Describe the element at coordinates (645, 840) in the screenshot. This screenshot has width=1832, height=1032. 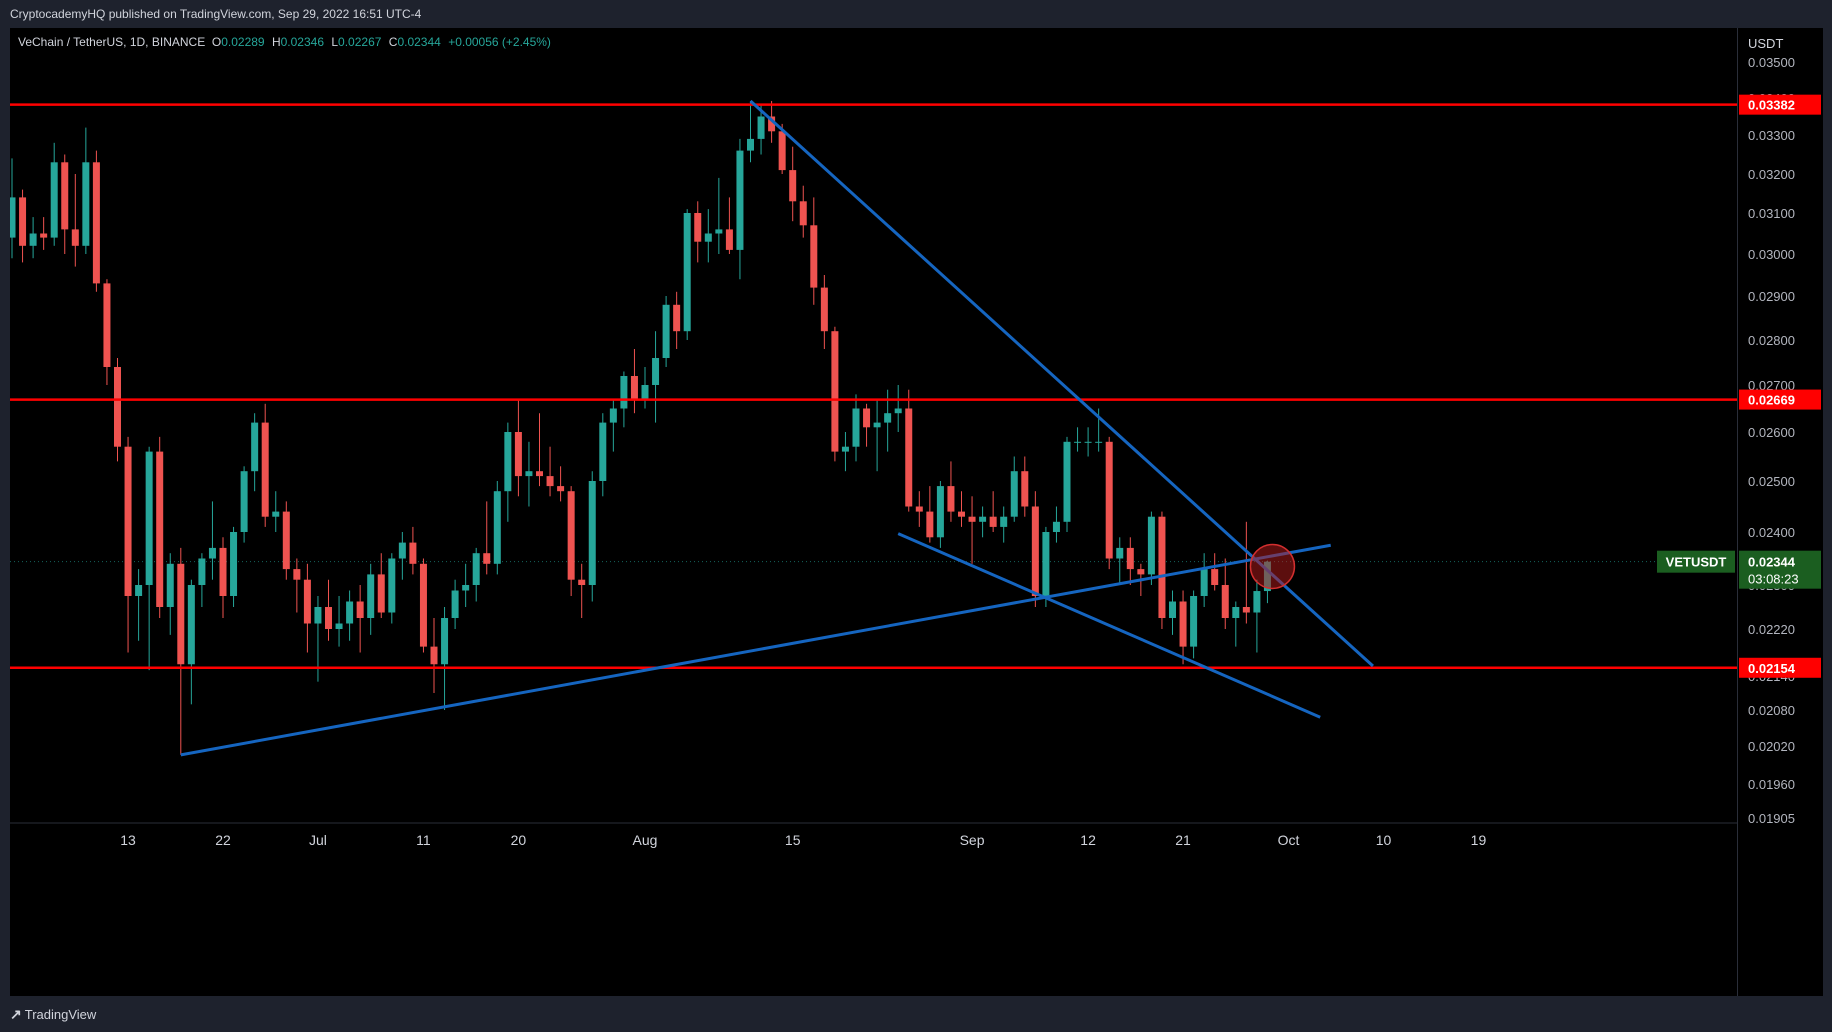
I see `x-tick-label: Aug` at that location.